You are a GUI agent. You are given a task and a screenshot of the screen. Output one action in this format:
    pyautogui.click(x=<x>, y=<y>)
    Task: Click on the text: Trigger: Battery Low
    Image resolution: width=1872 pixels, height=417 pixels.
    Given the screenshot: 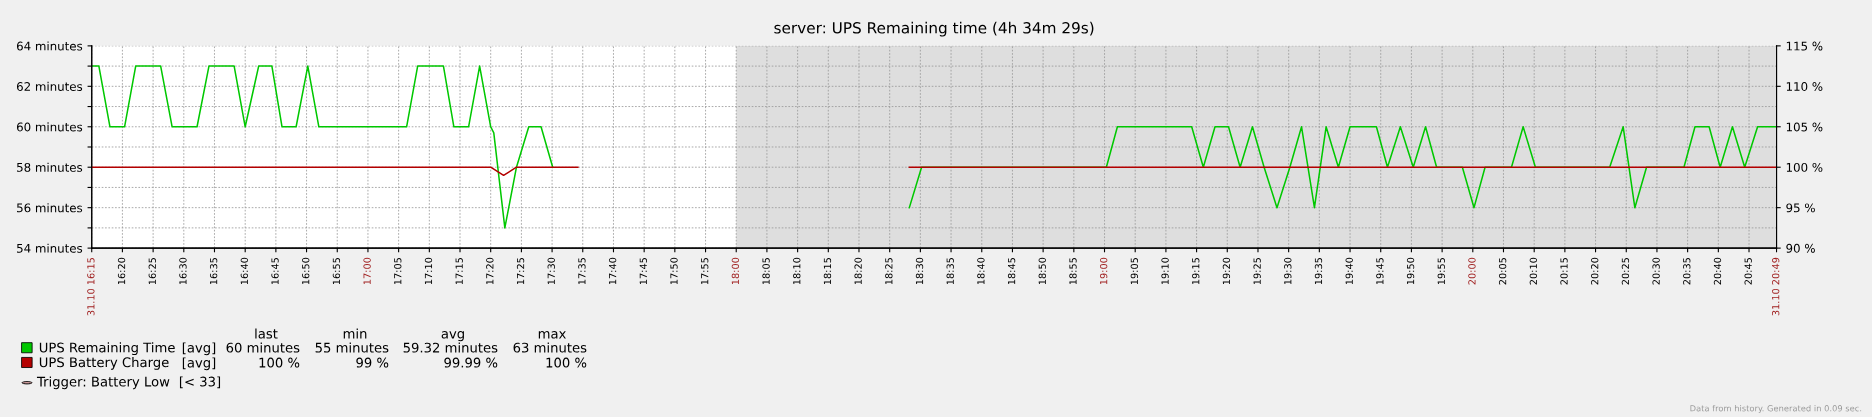 What is the action you would take?
    pyautogui.click(x=103, y=383)
    